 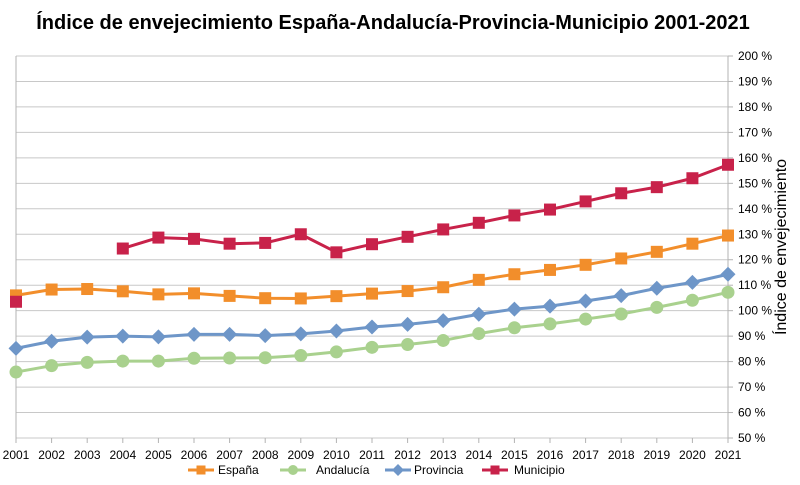 I want to click on legend-label: Andalucía, so click(x=343, y=470).